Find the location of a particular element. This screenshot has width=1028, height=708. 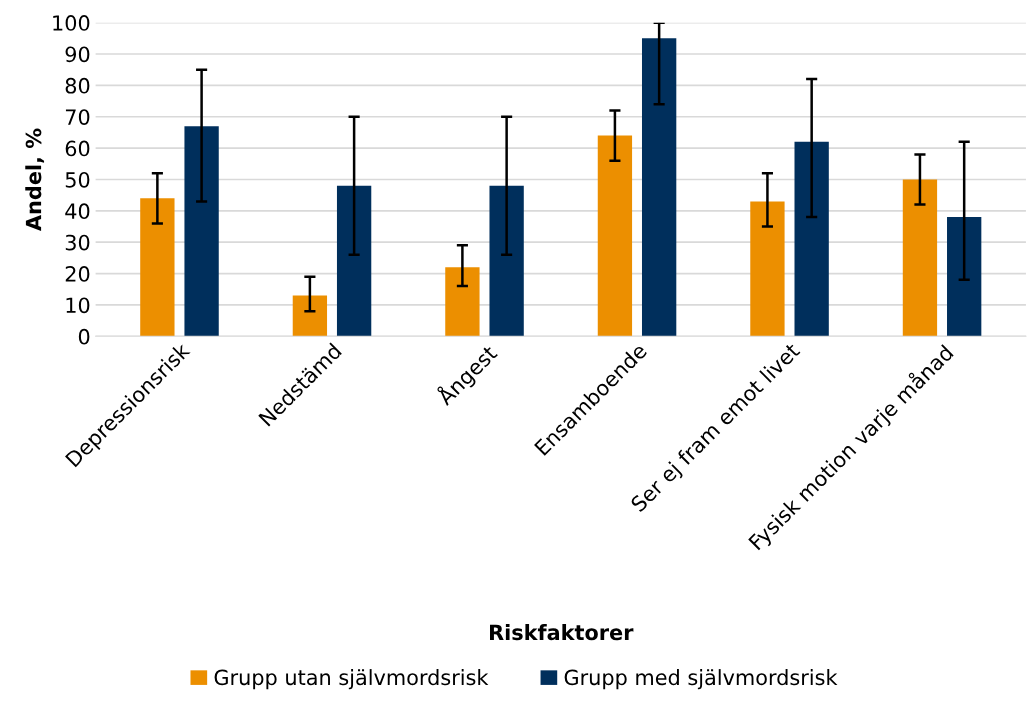

y-tick-label: 90 is located at coordinates (77, 54).